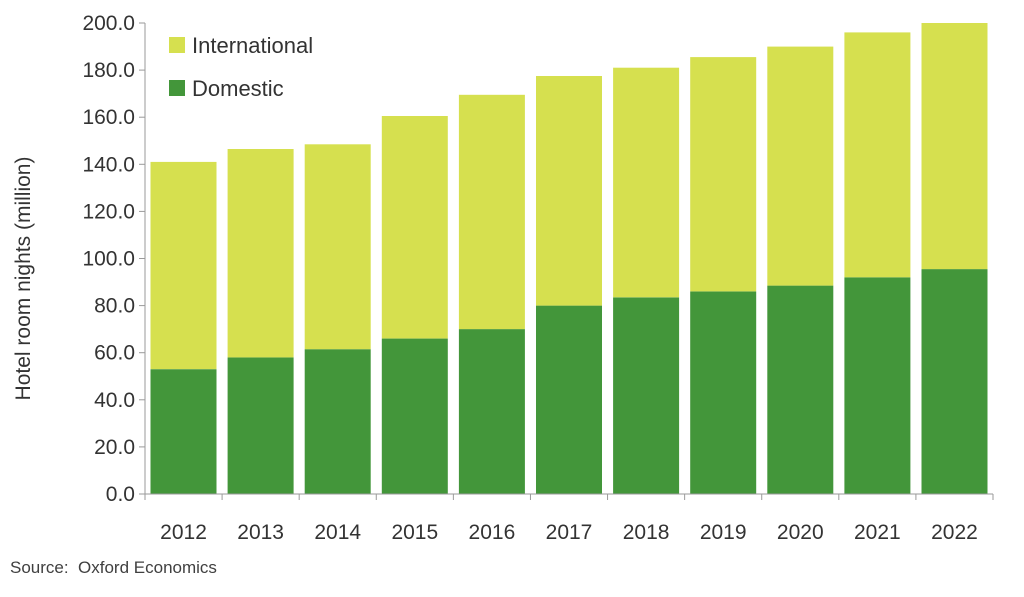 The image size is (1024, 597). I want to click on y-tick-label: 60.0, so click(114, 353).